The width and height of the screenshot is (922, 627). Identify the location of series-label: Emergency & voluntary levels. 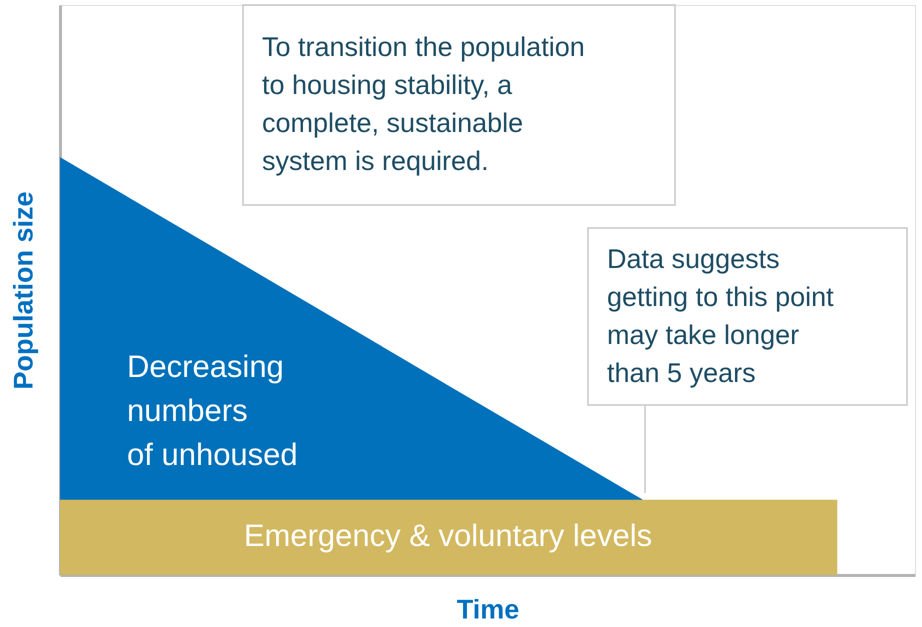
(448, 535).